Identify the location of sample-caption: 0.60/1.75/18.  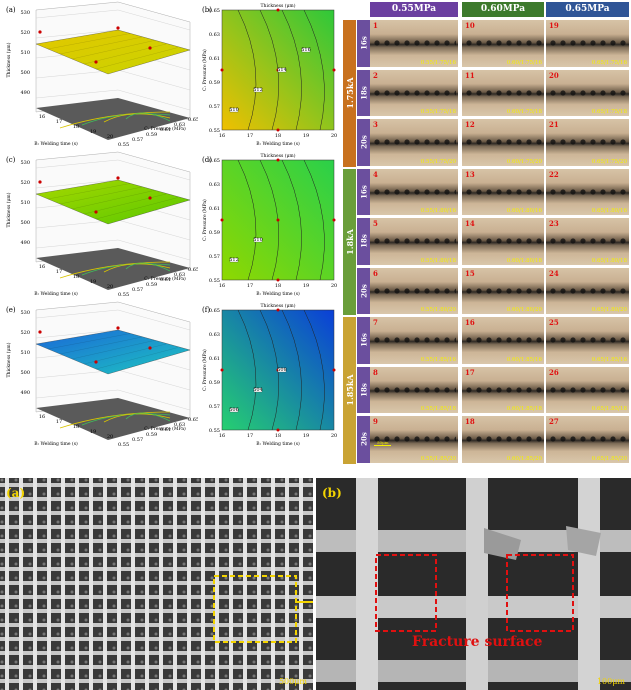
(524, 112).